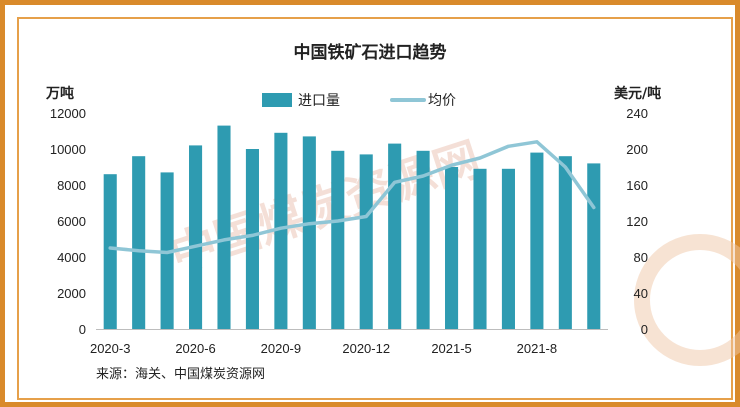 The height and width of the screenshot is (407, 740). What do you see at coordinates (537, 348) in the screenshot?
I see `x-tick-label: 2021-8` at bounding box center [537, 348].